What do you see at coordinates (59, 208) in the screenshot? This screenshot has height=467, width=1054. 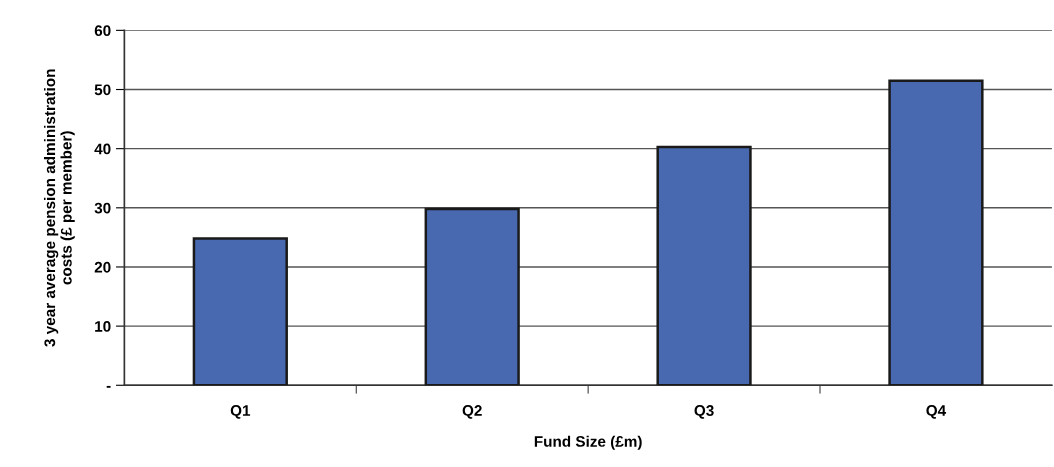 I see `y-axis-title: 3 year average pension administration costs (£ per member)` at bounding box center [59, 208].